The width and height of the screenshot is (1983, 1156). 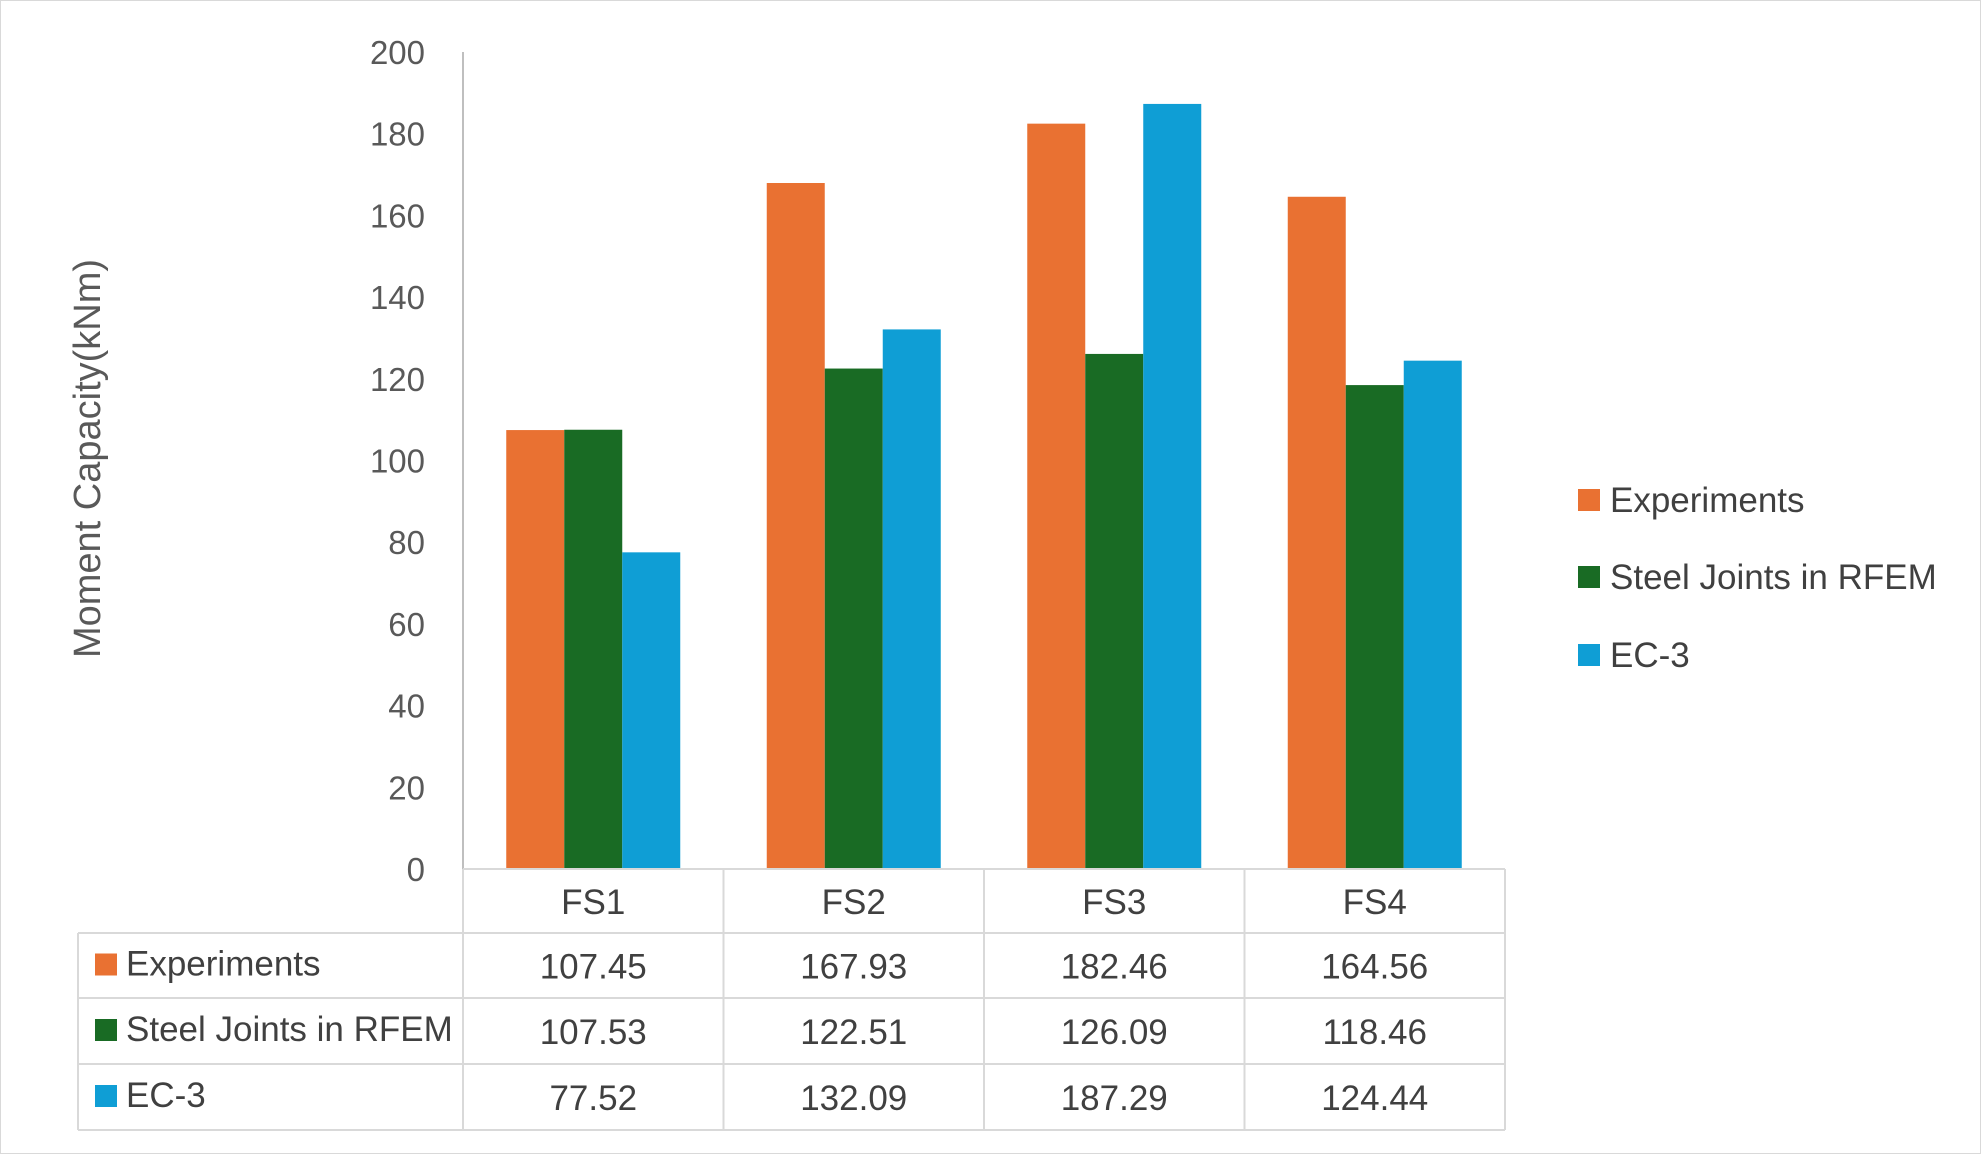 I want to click on table-series-name: Steel Joints in RFEM, so click(x=289, y=1029).